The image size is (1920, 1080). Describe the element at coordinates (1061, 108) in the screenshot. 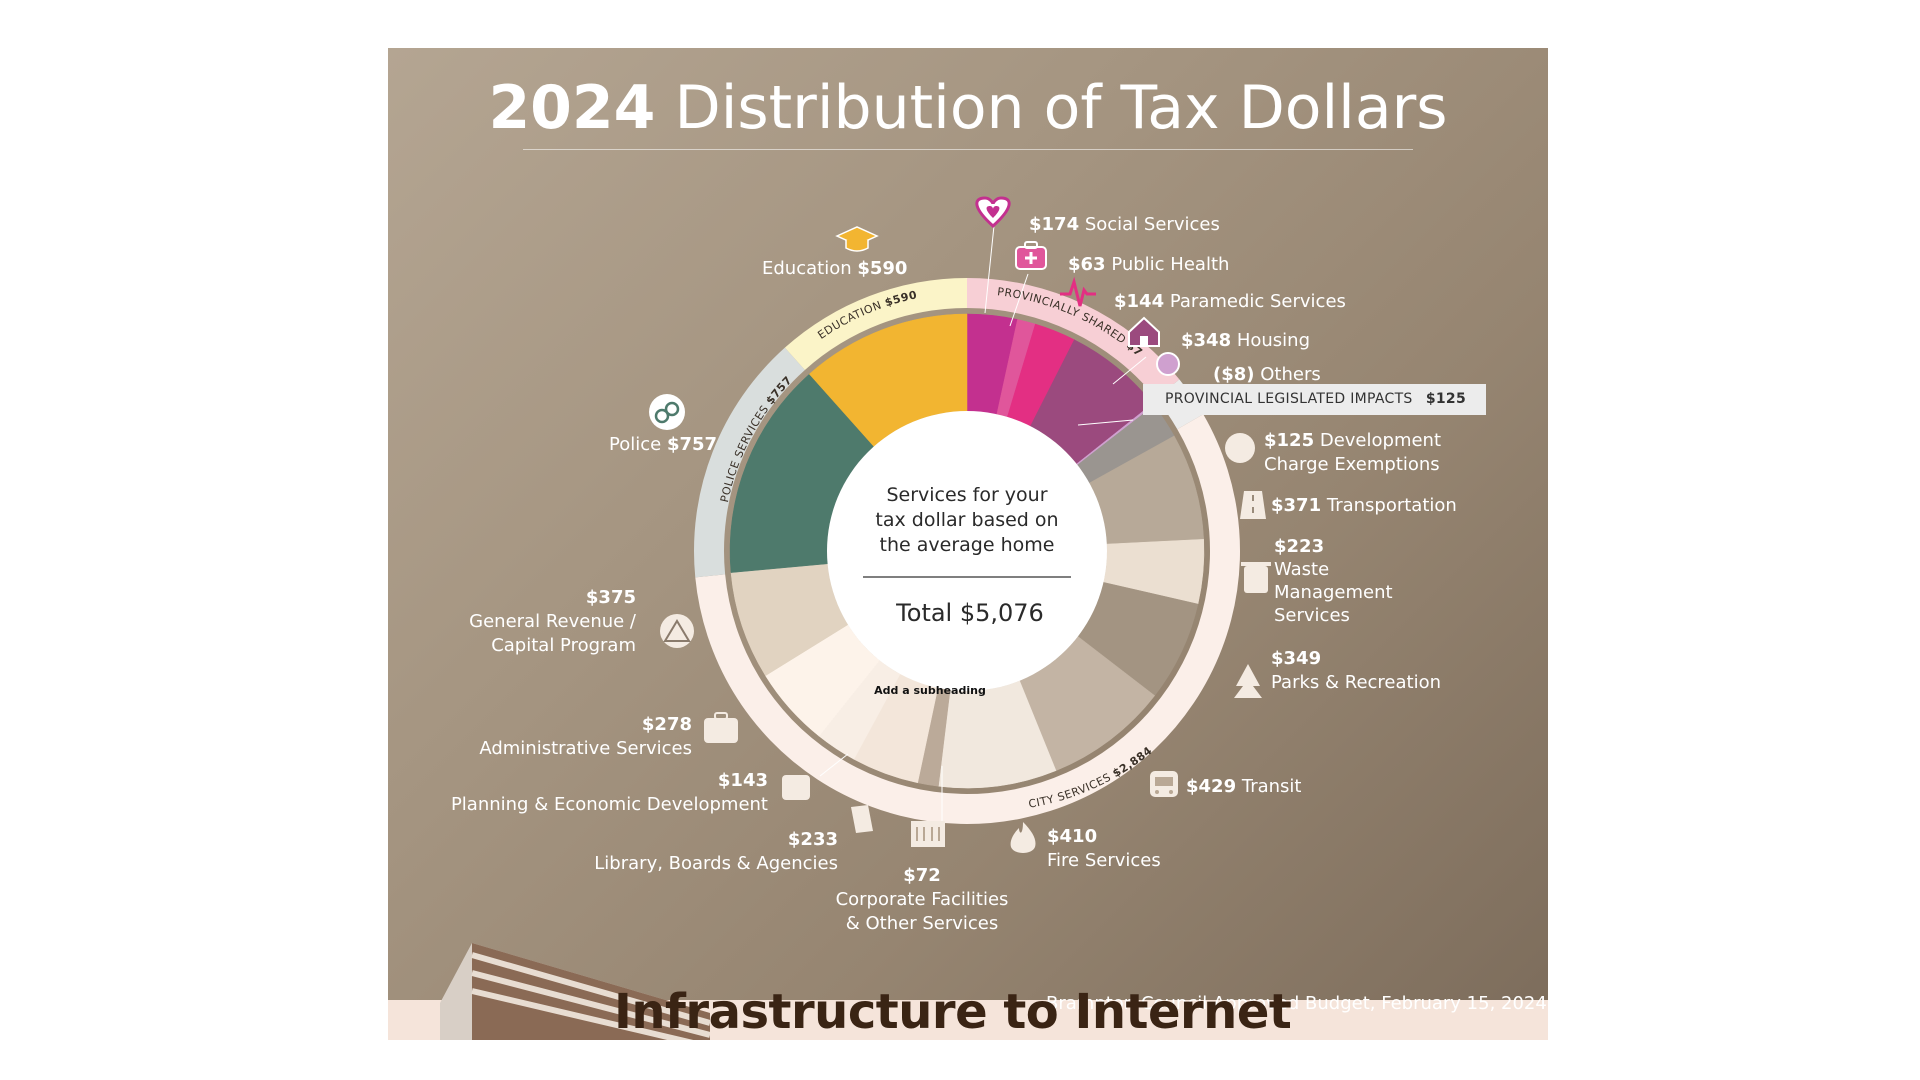

I see `title-text: Distribution of Tax Dollars` at that location.